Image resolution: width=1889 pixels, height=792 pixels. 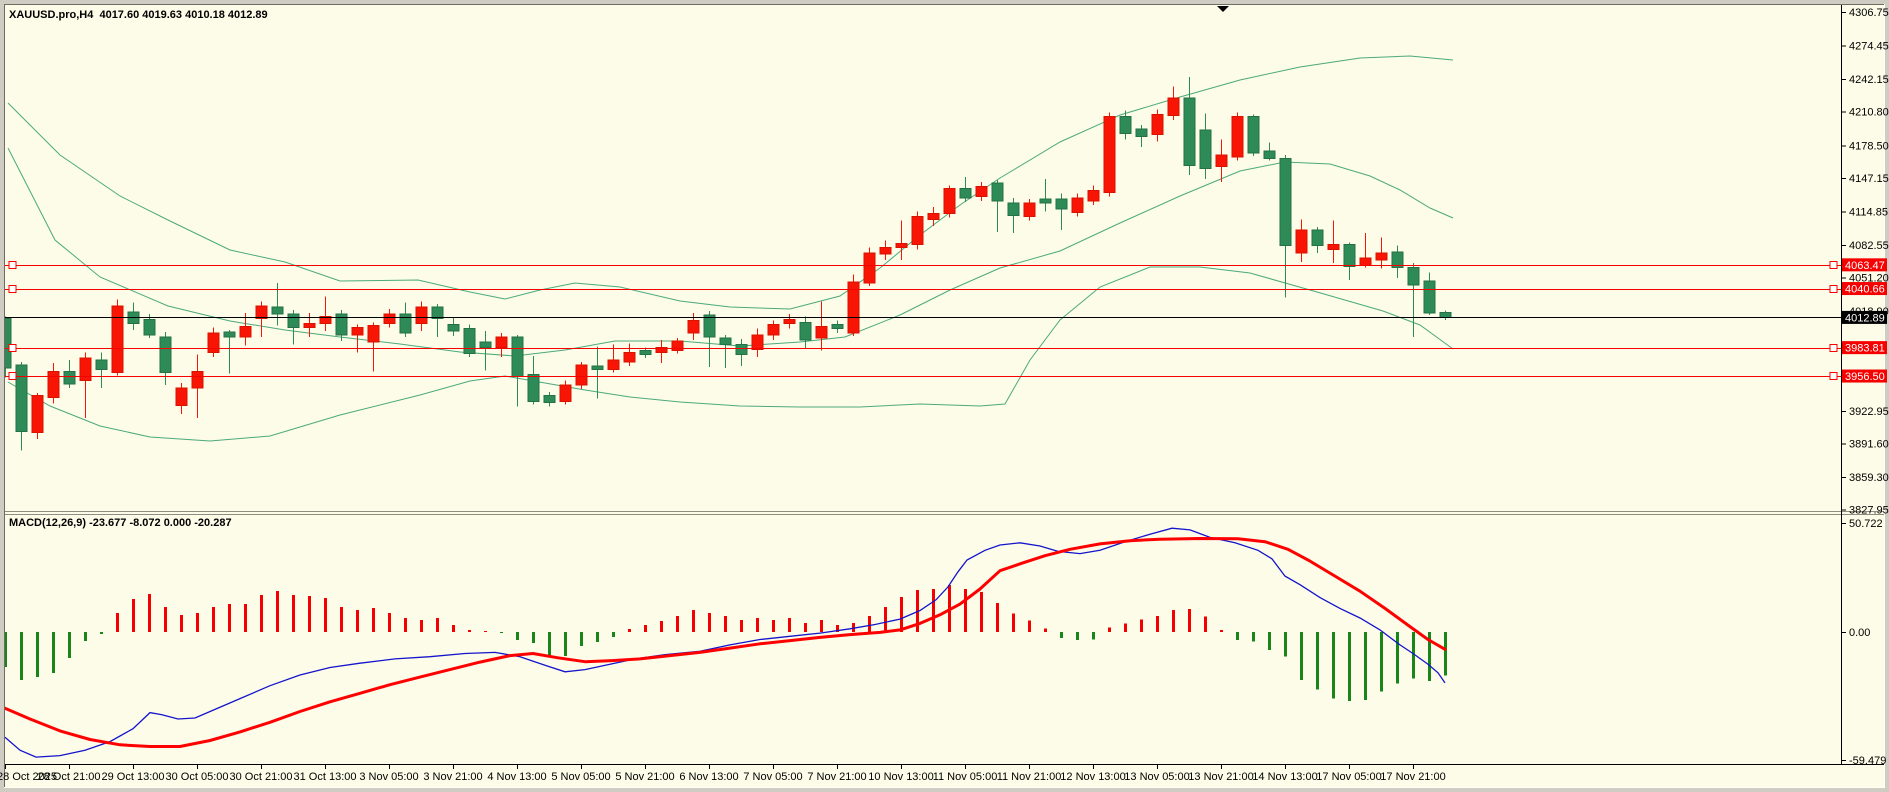 What do you see at coordinates (1029, 777) in the screenshot?
I see `time-tick-label: 11 Nov 21:00` at bounding box center [1029, 777].